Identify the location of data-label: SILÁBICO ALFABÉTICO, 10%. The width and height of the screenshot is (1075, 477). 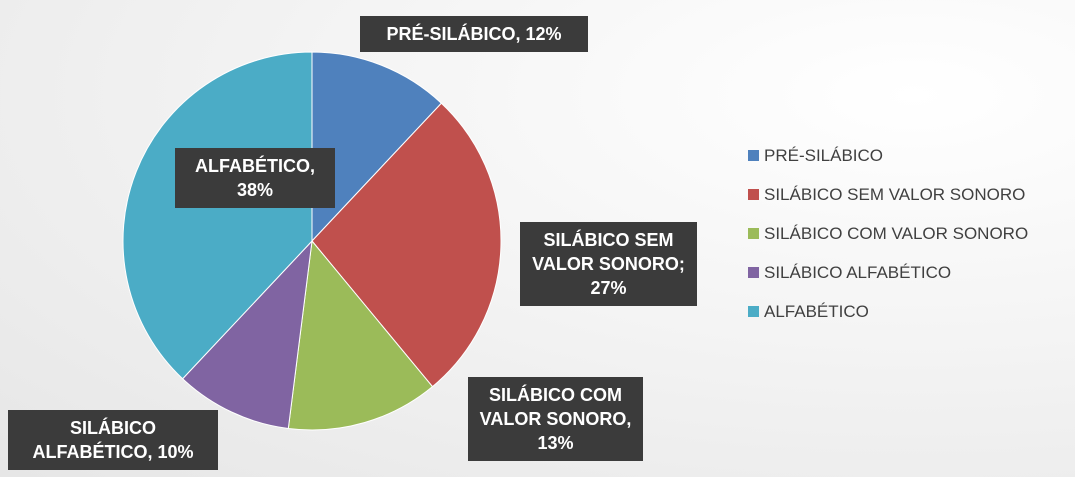
(113, 440).